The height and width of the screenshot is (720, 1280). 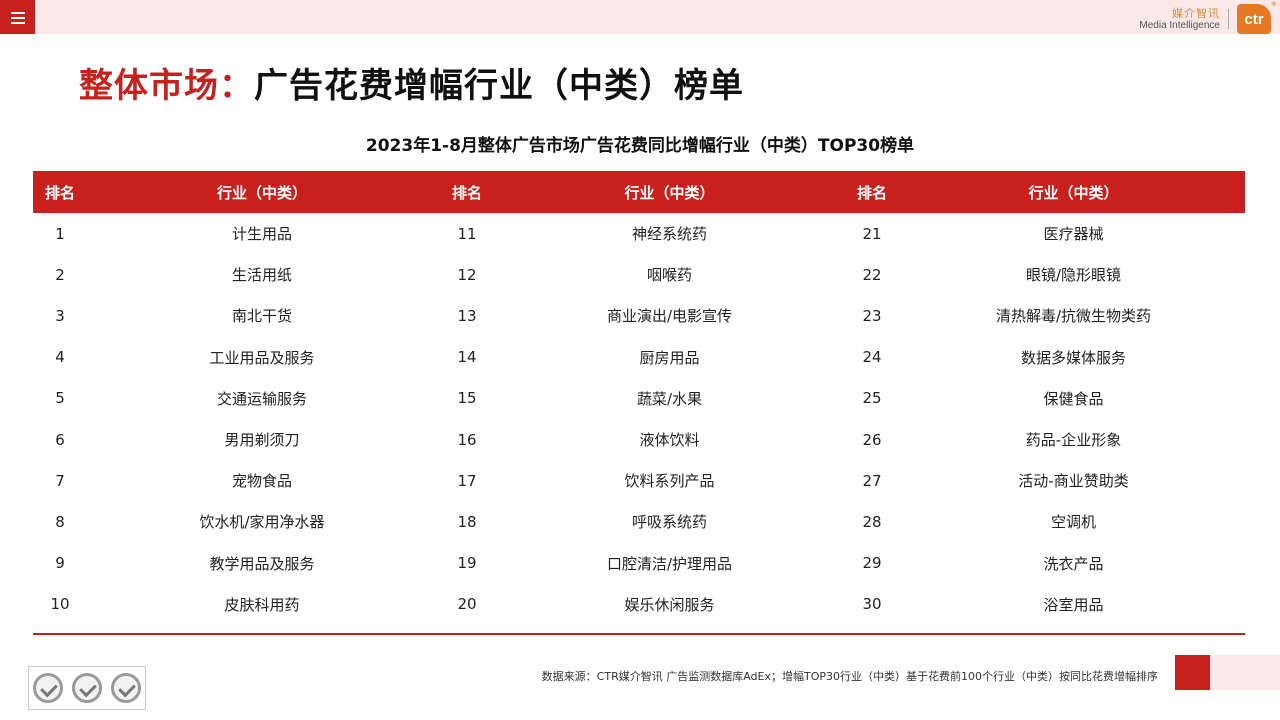 I want to click on table-row: 10 皮肤科用药 20 娱乐休闲服务 30 浴室用品, so click(x=639, y=604).